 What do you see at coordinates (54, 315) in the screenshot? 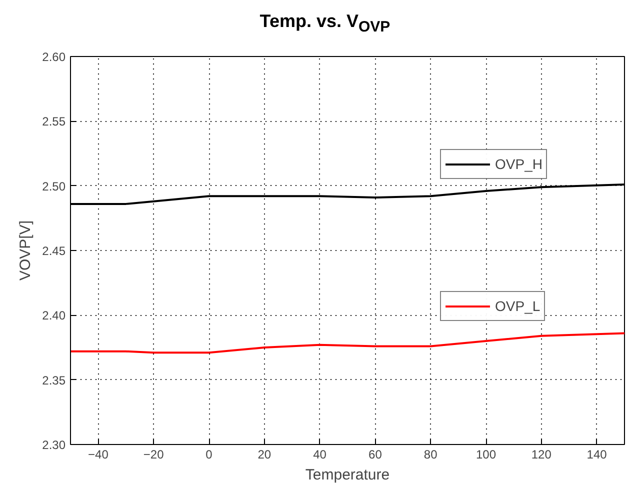
I see `y-tick-label: 2.40` at bounding box center [54, 315].